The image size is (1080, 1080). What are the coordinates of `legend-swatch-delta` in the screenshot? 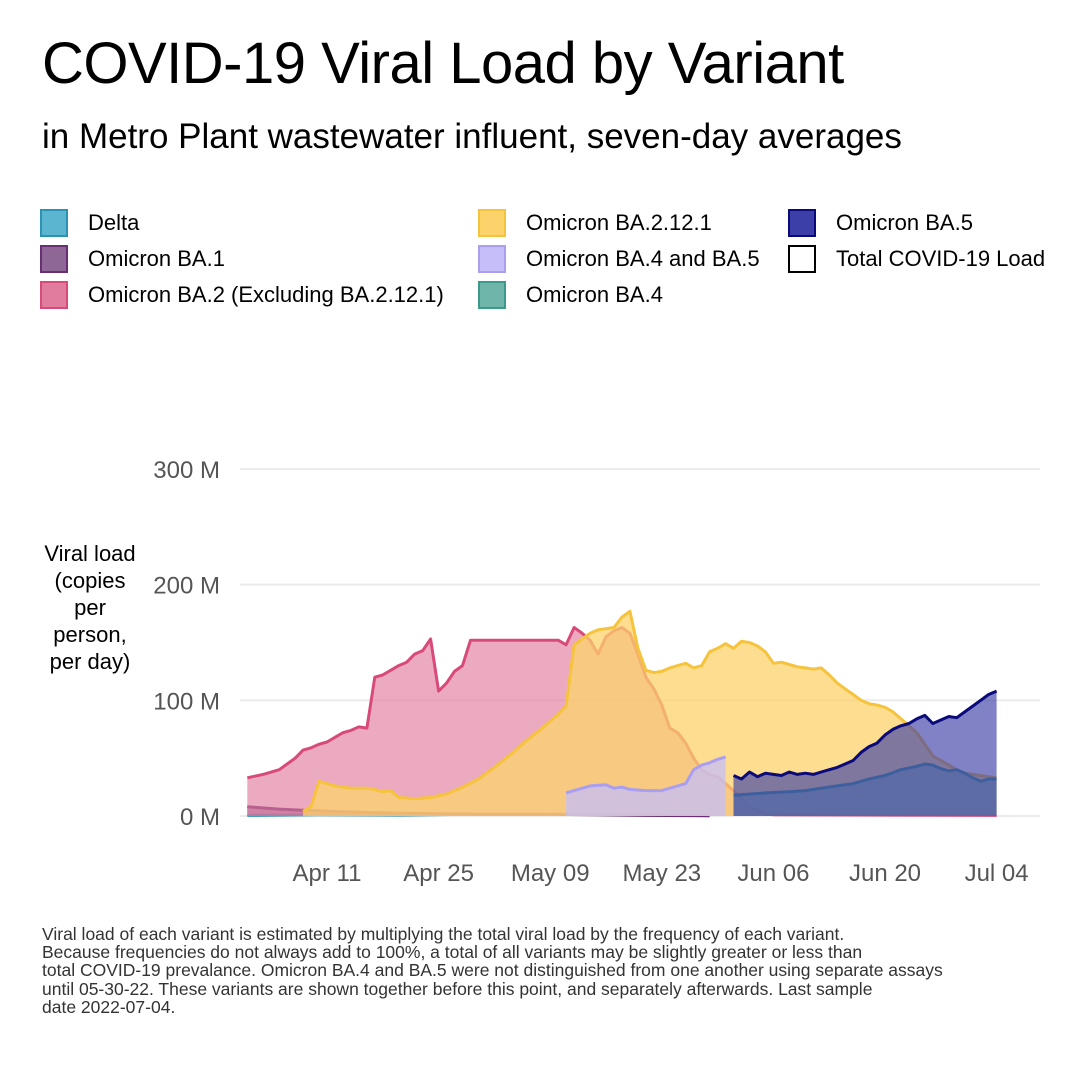 It's located at (54, 223).